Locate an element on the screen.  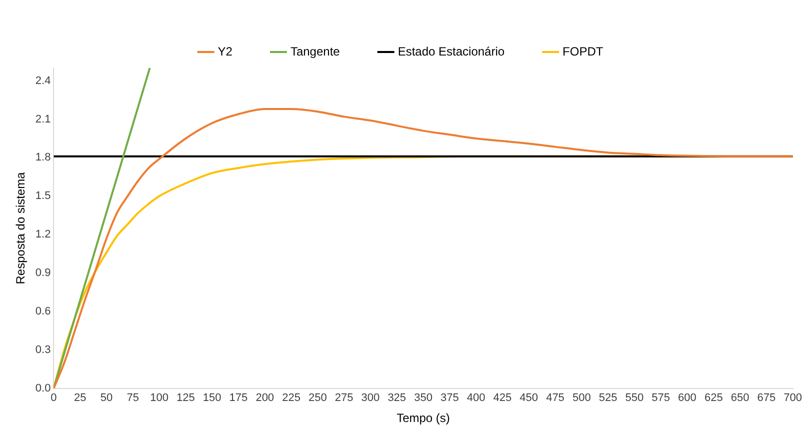
x-tick-label: 300 is located at coordinates (370, 398).